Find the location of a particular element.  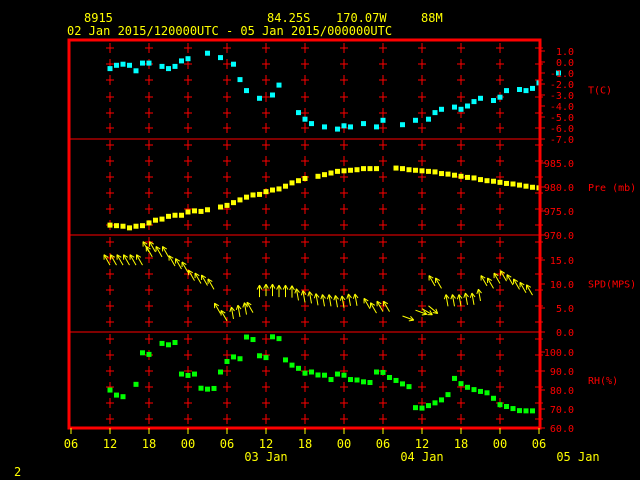

x-day-label: 03 Jan is located at coordinates (265, 457).